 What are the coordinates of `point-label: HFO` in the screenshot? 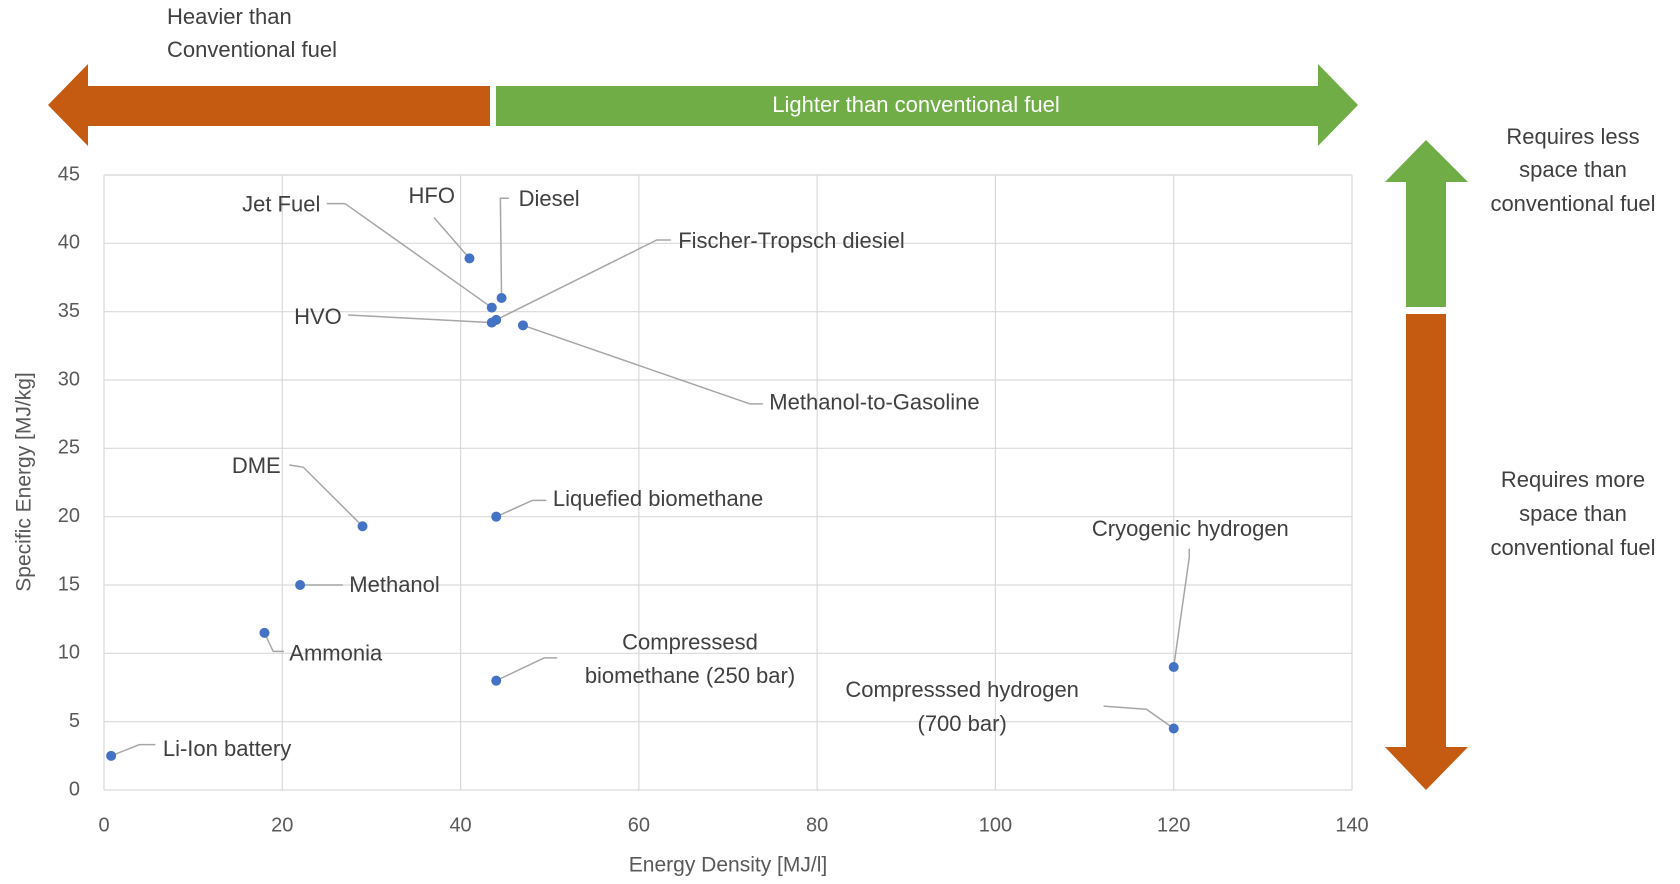 It's located at (432, 195).